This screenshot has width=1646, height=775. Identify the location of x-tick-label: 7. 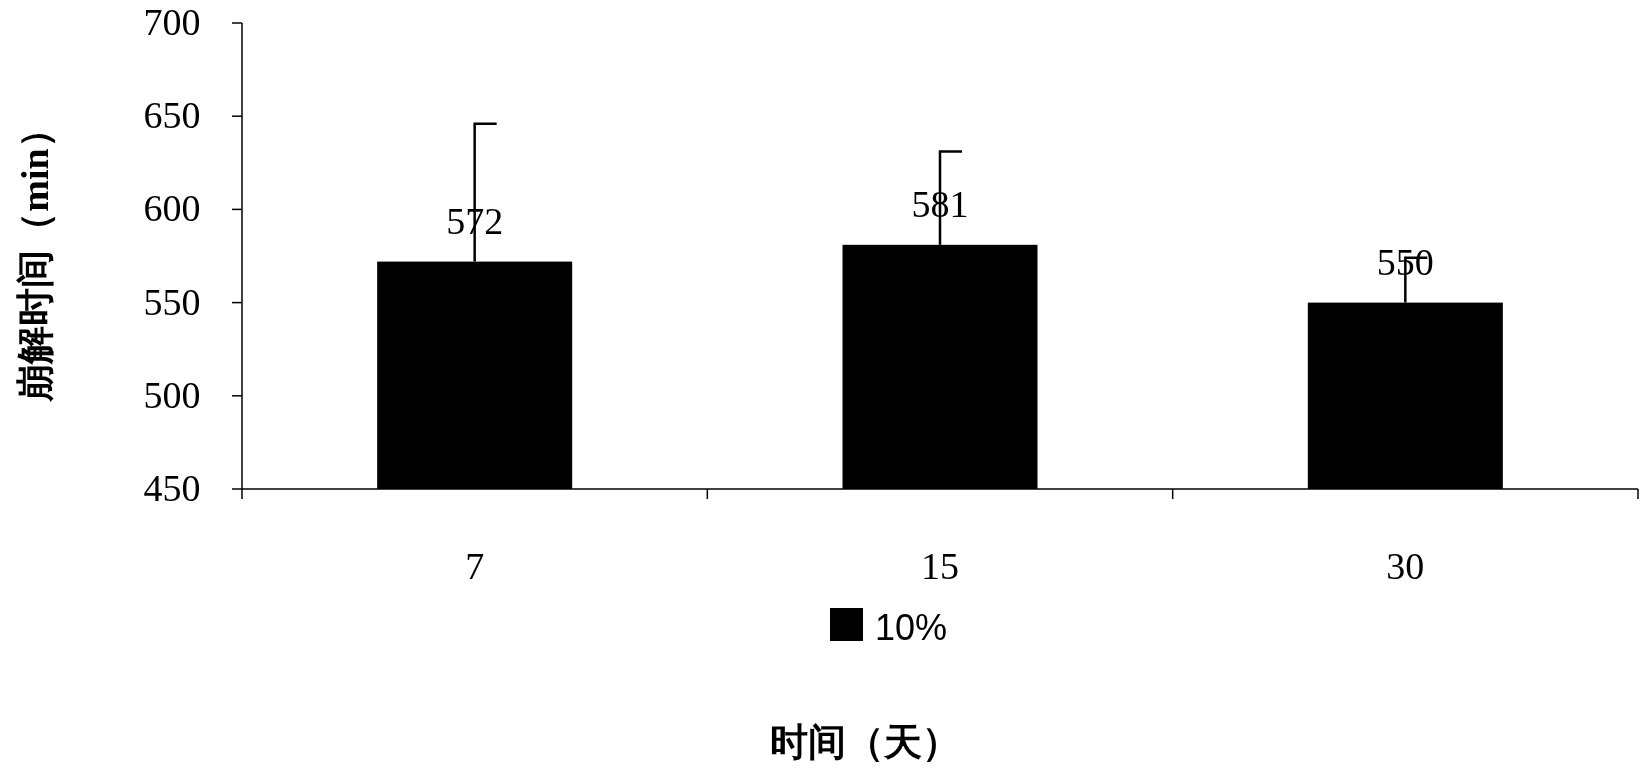
(475, 566).